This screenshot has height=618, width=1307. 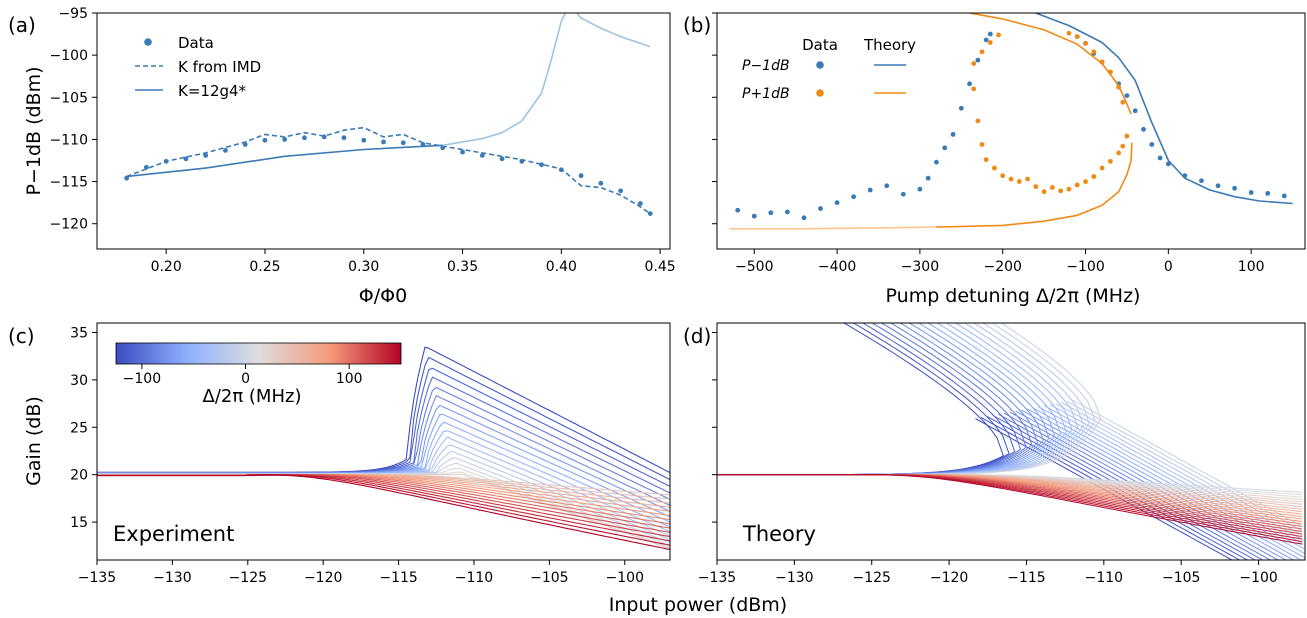 What do you see at coordinates (388, 170) in the screenshot?
I see `series-line-k-from-imd` at bounding box center [388, 170].